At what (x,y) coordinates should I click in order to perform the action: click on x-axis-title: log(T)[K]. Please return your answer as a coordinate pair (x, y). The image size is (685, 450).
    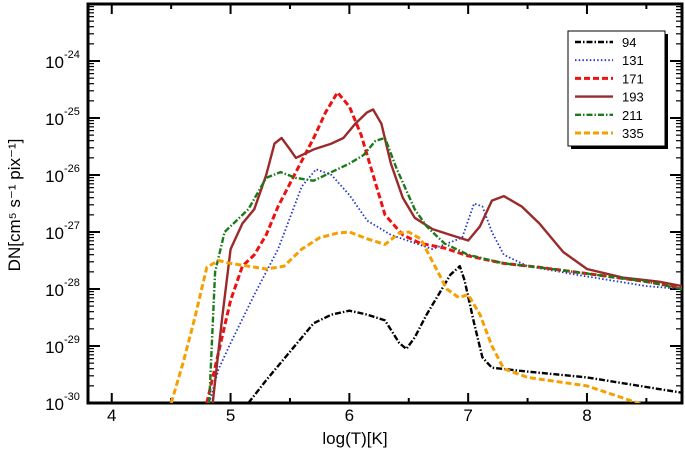
    Looking at the image, I should click on (354, 438).